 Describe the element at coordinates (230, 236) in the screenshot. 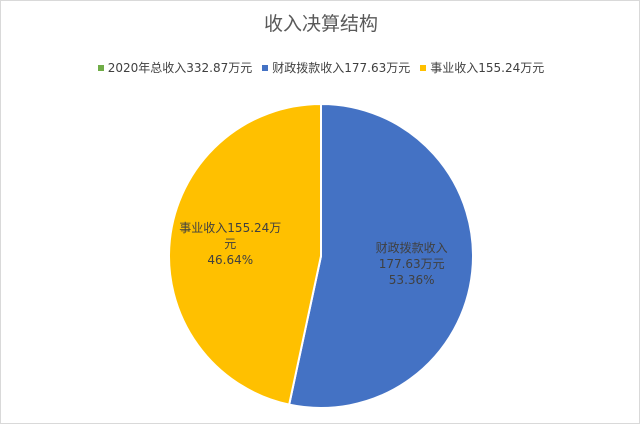

I see `data-label-category: 事业收入155.24万元` at that location.